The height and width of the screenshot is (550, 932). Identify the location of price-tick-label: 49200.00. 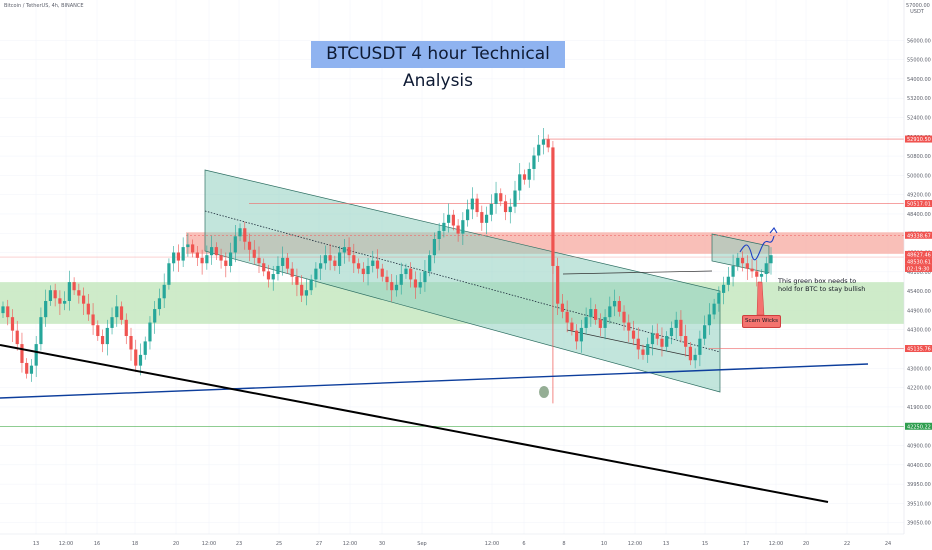
(919, 196).